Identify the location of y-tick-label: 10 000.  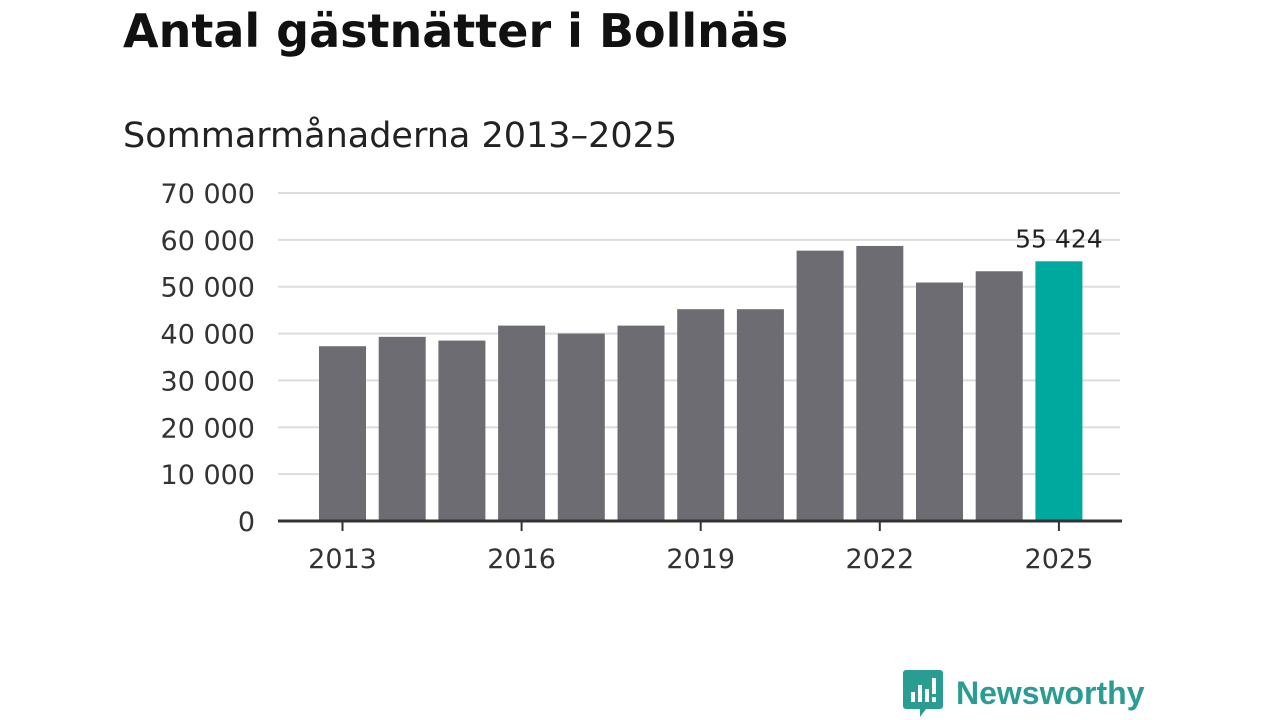
(208, 475).